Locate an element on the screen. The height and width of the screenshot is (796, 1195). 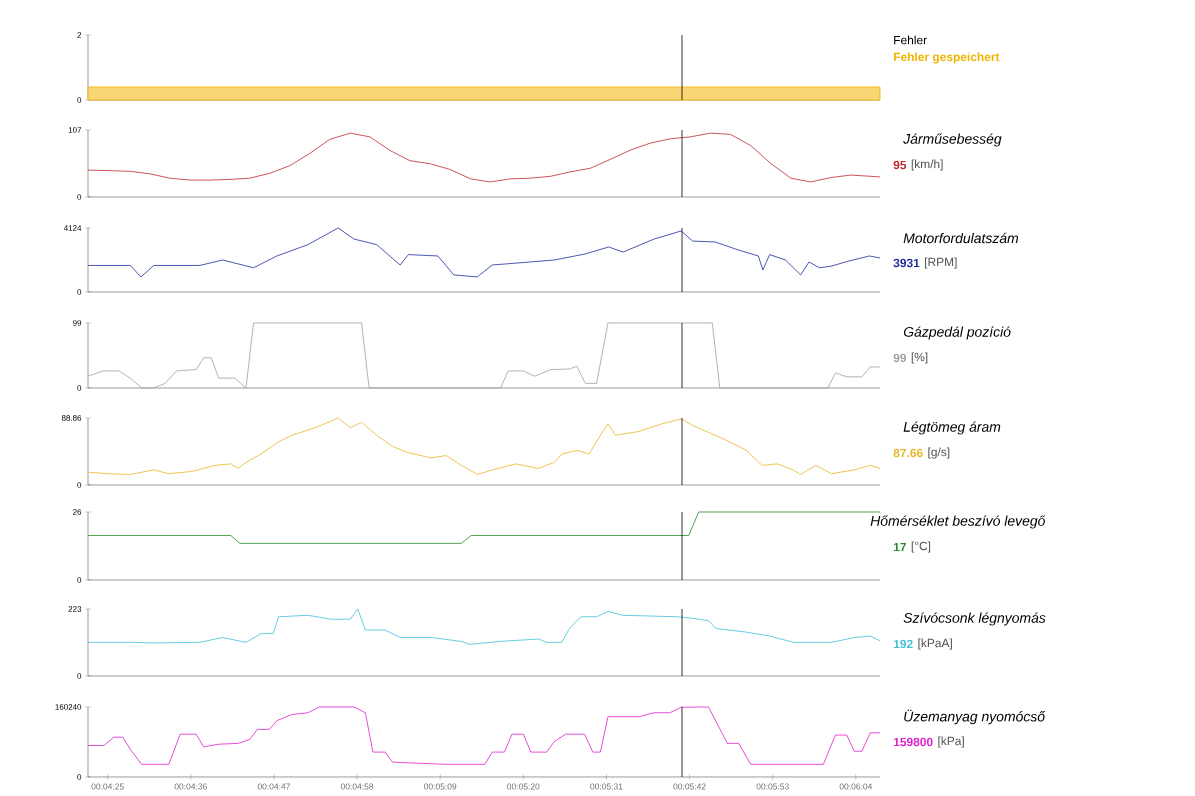
text: [g/s] is located at coordinates (939, 453).